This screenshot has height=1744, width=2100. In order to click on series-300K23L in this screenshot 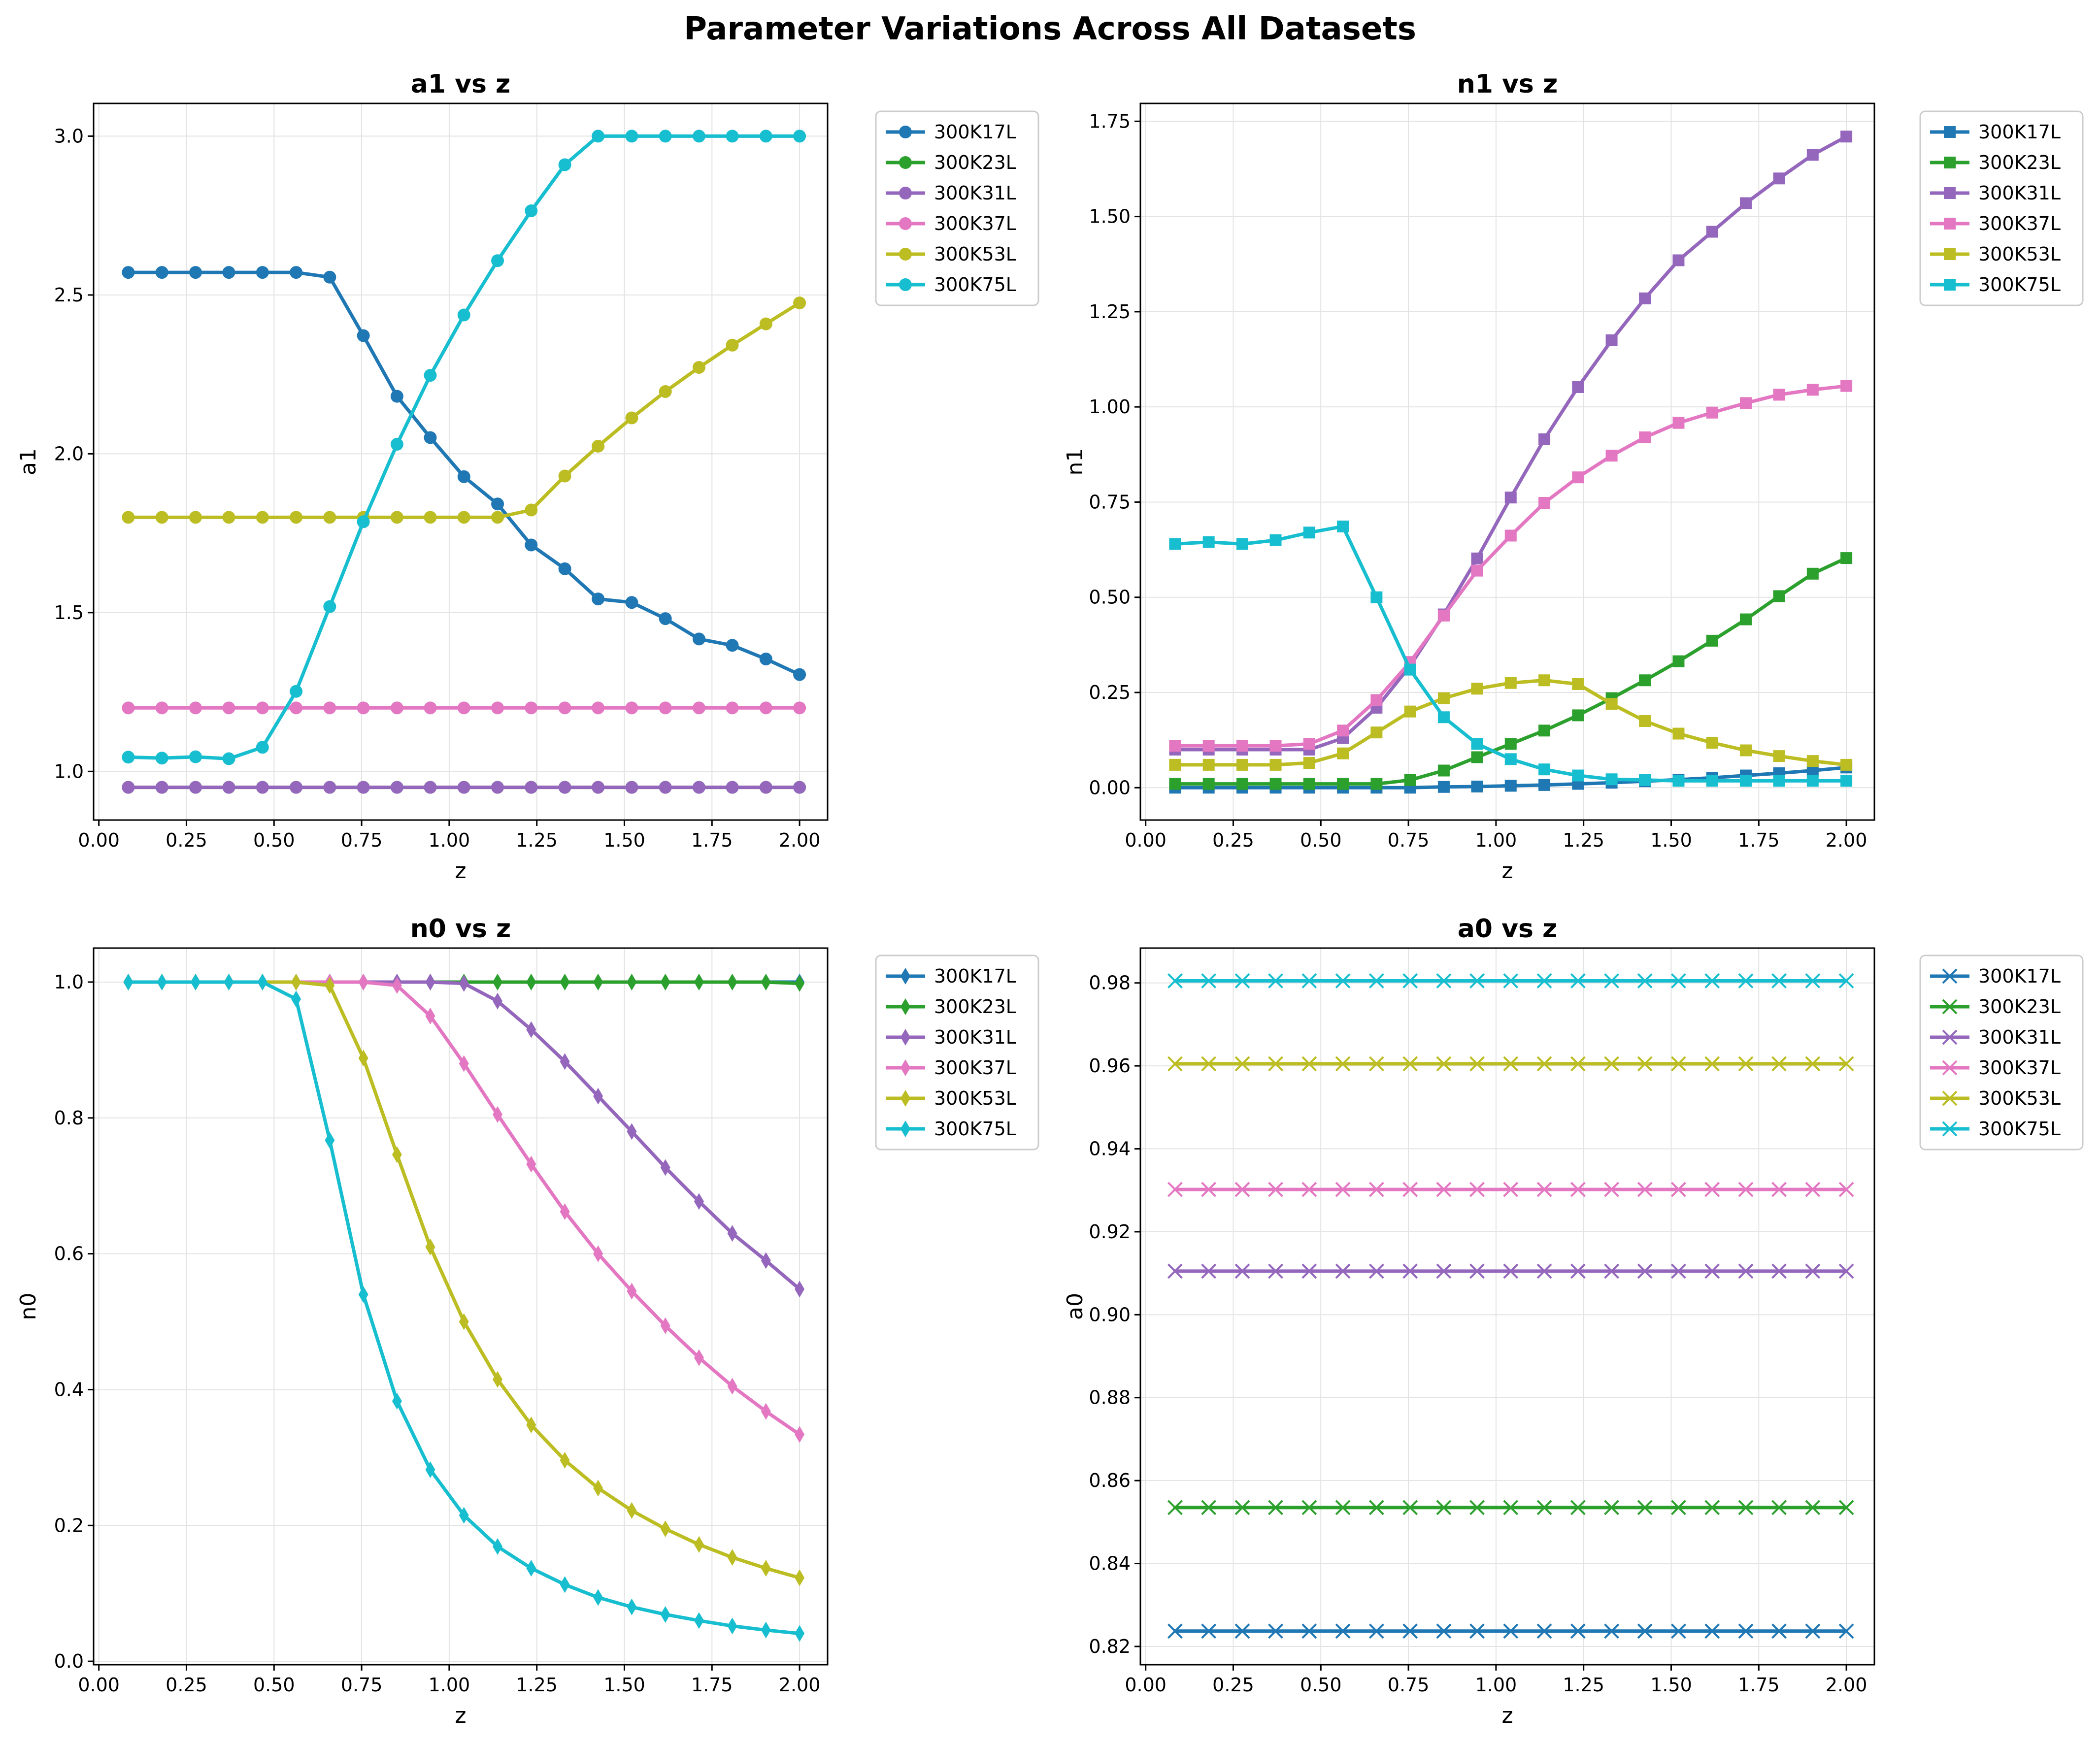, I will do `click(1511, 671)`.